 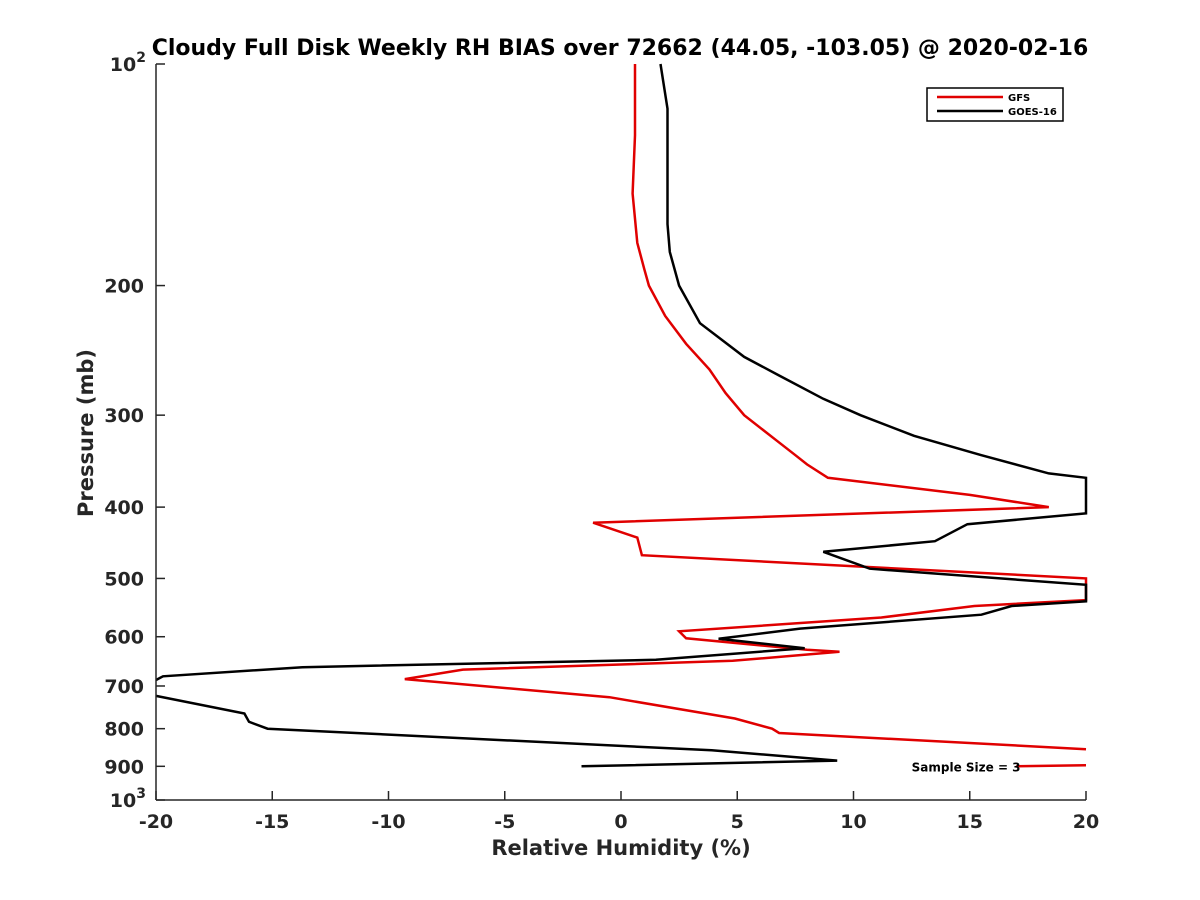 What do you see at coordinates (124, 767) in the screenshot?
I see `y-tick-label: 900` at bounding box center [124, 767].